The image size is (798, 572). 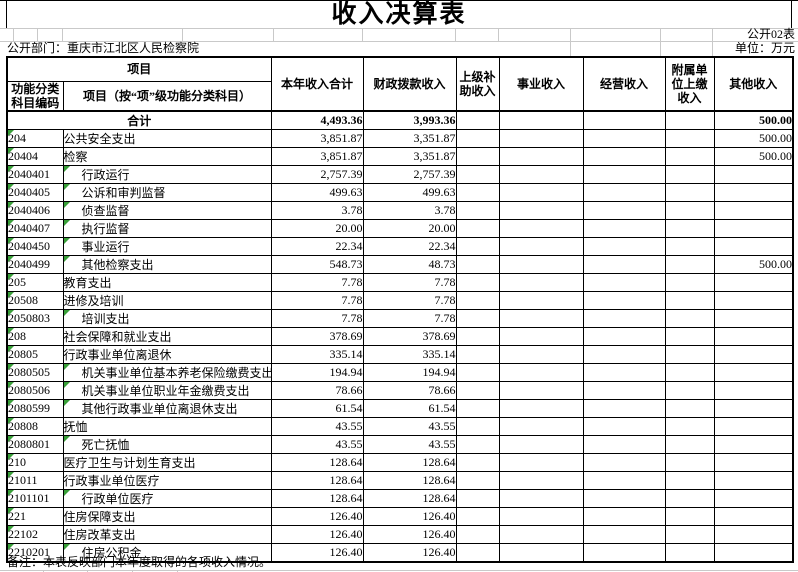 What do you see at coordinates (35, 391) in the screenshot?
I see `cell-function-code: 2080506` at bounding box center [35, 391].